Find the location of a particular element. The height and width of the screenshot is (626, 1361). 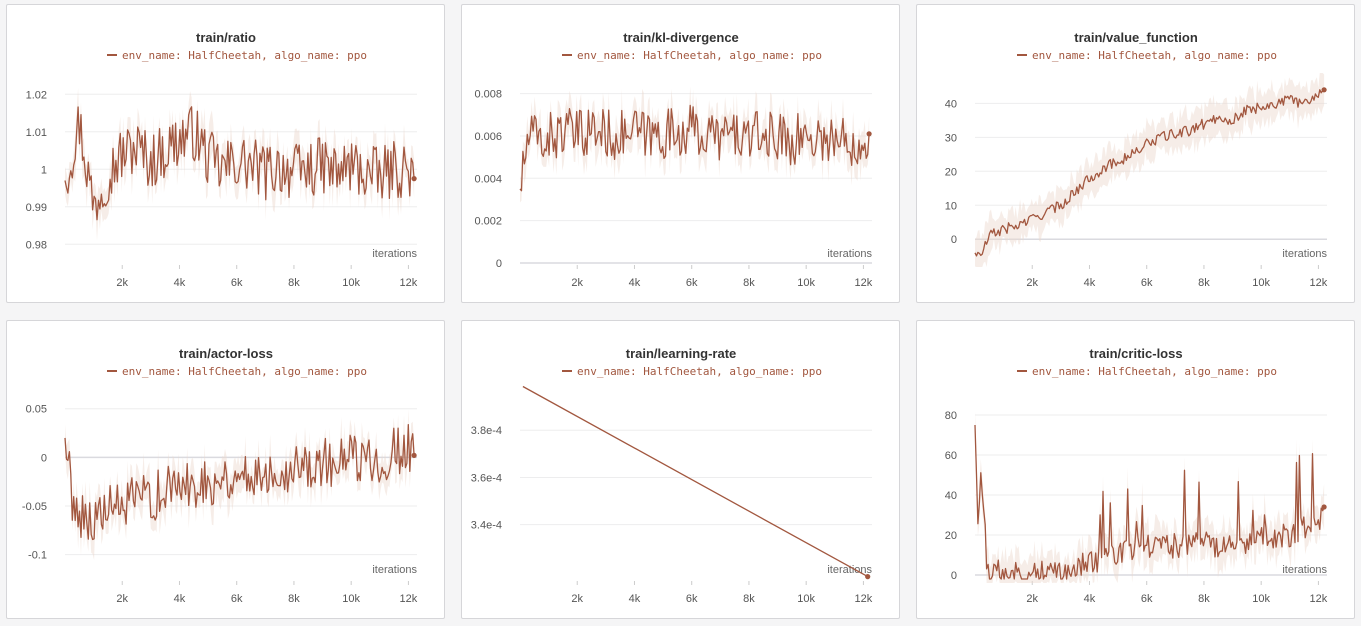

chart-title-value_function: train/value_function is located at coordinates (1136, 37).